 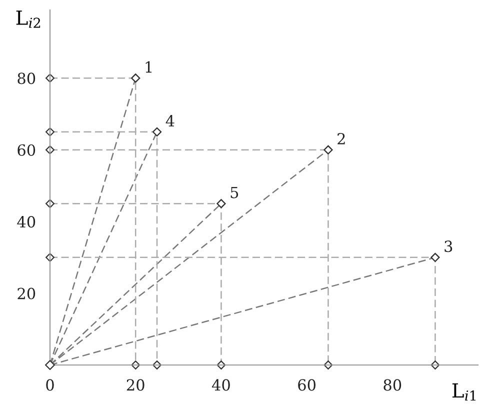 What do you see at coordinates (341, 138) in the screenshot?
I see `annotation: 2` at bounding box center [341, 138].